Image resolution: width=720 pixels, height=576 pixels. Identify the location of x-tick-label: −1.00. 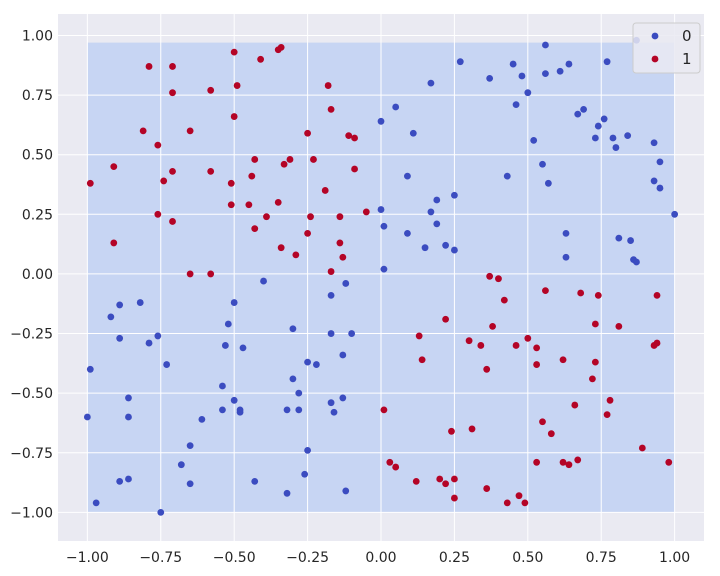
(87, 558).